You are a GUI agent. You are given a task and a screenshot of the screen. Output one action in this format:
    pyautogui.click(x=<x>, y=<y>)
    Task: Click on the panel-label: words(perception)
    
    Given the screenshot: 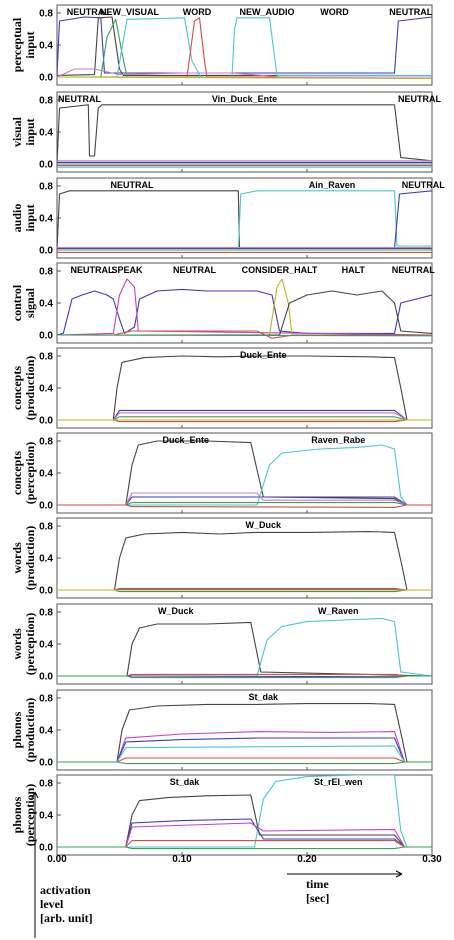 What is the action you would take?
    pyautogui.click(x=23, y=644)
    